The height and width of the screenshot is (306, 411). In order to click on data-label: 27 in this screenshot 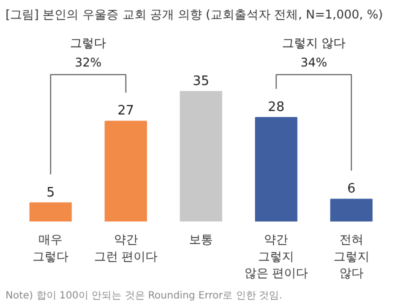, I will do `click(126, 111)`.